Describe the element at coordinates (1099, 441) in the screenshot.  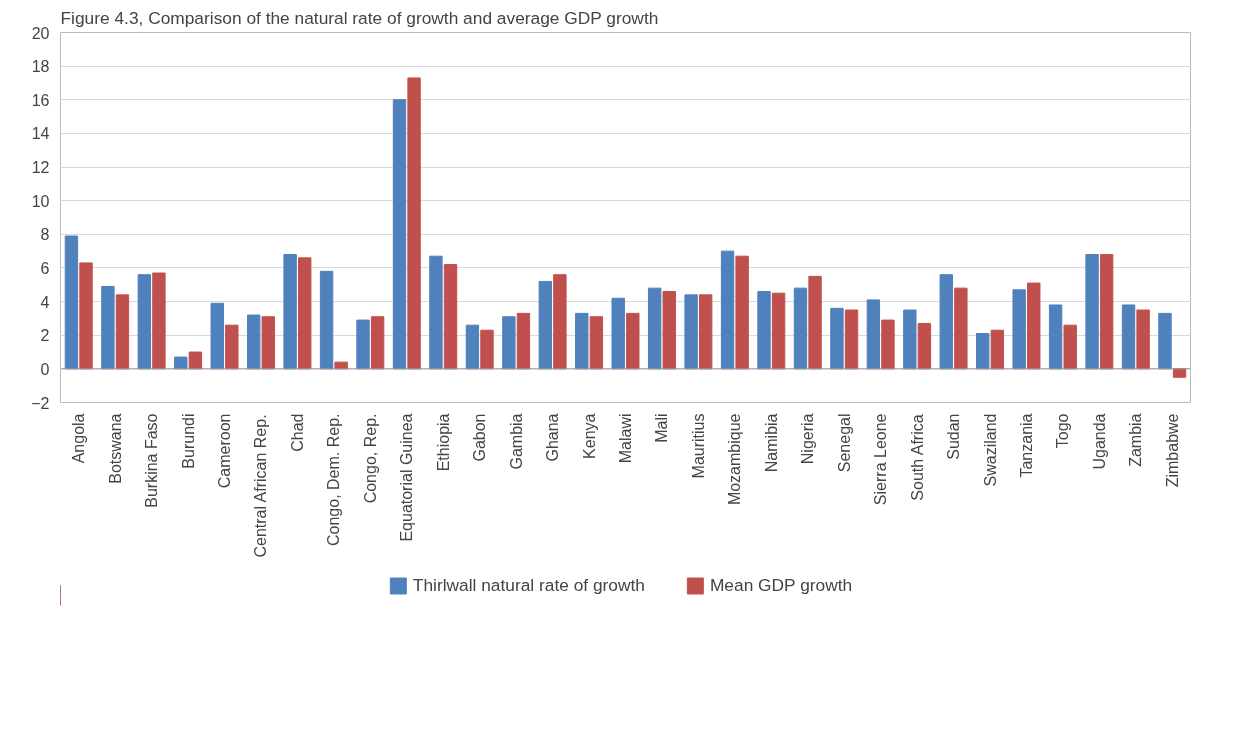
I see `x-tick-label: Uganda` at that location.